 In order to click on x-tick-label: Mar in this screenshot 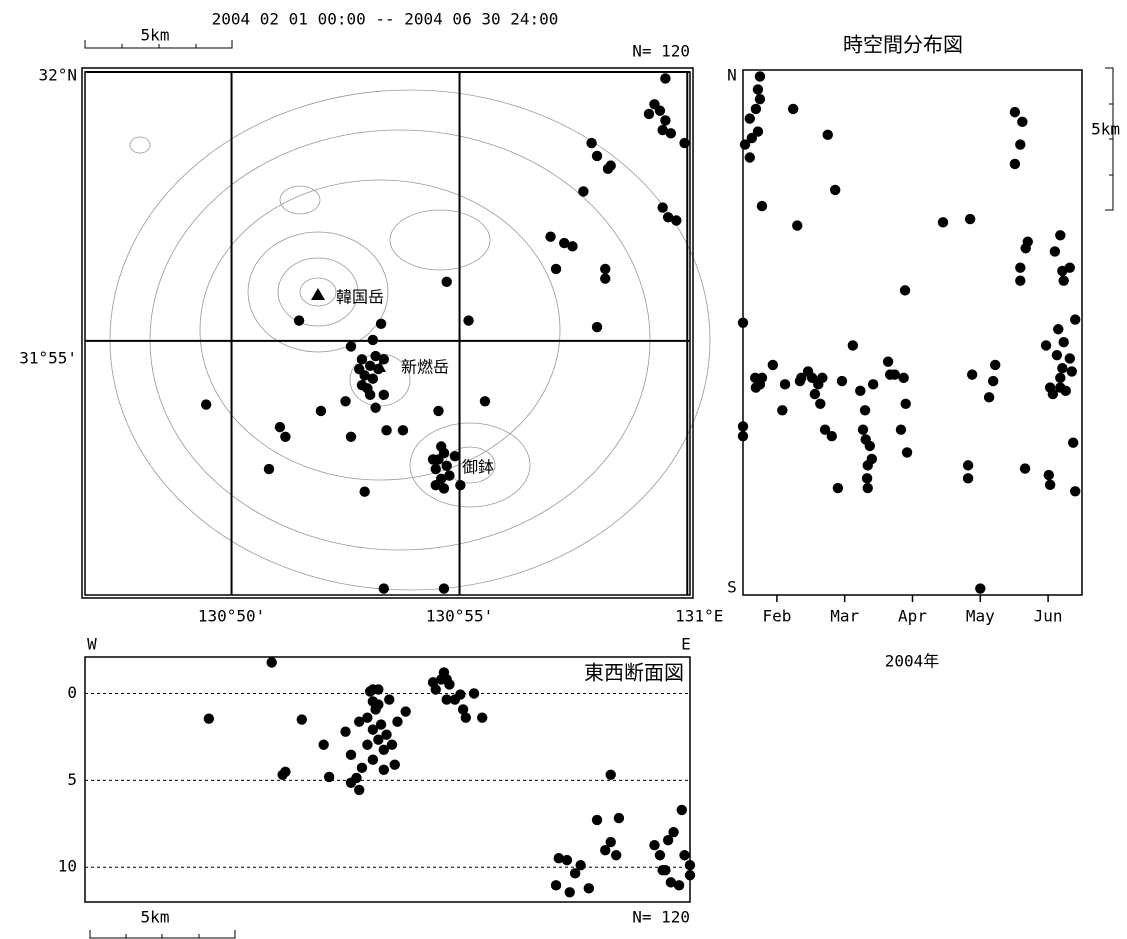, I will do `click(844, 616)`.